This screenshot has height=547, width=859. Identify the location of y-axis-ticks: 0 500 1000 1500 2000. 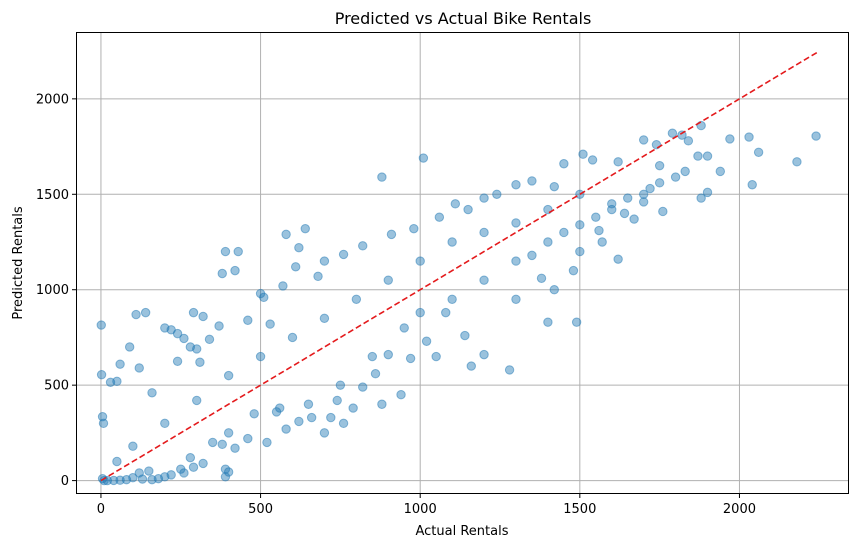
(56, 290).